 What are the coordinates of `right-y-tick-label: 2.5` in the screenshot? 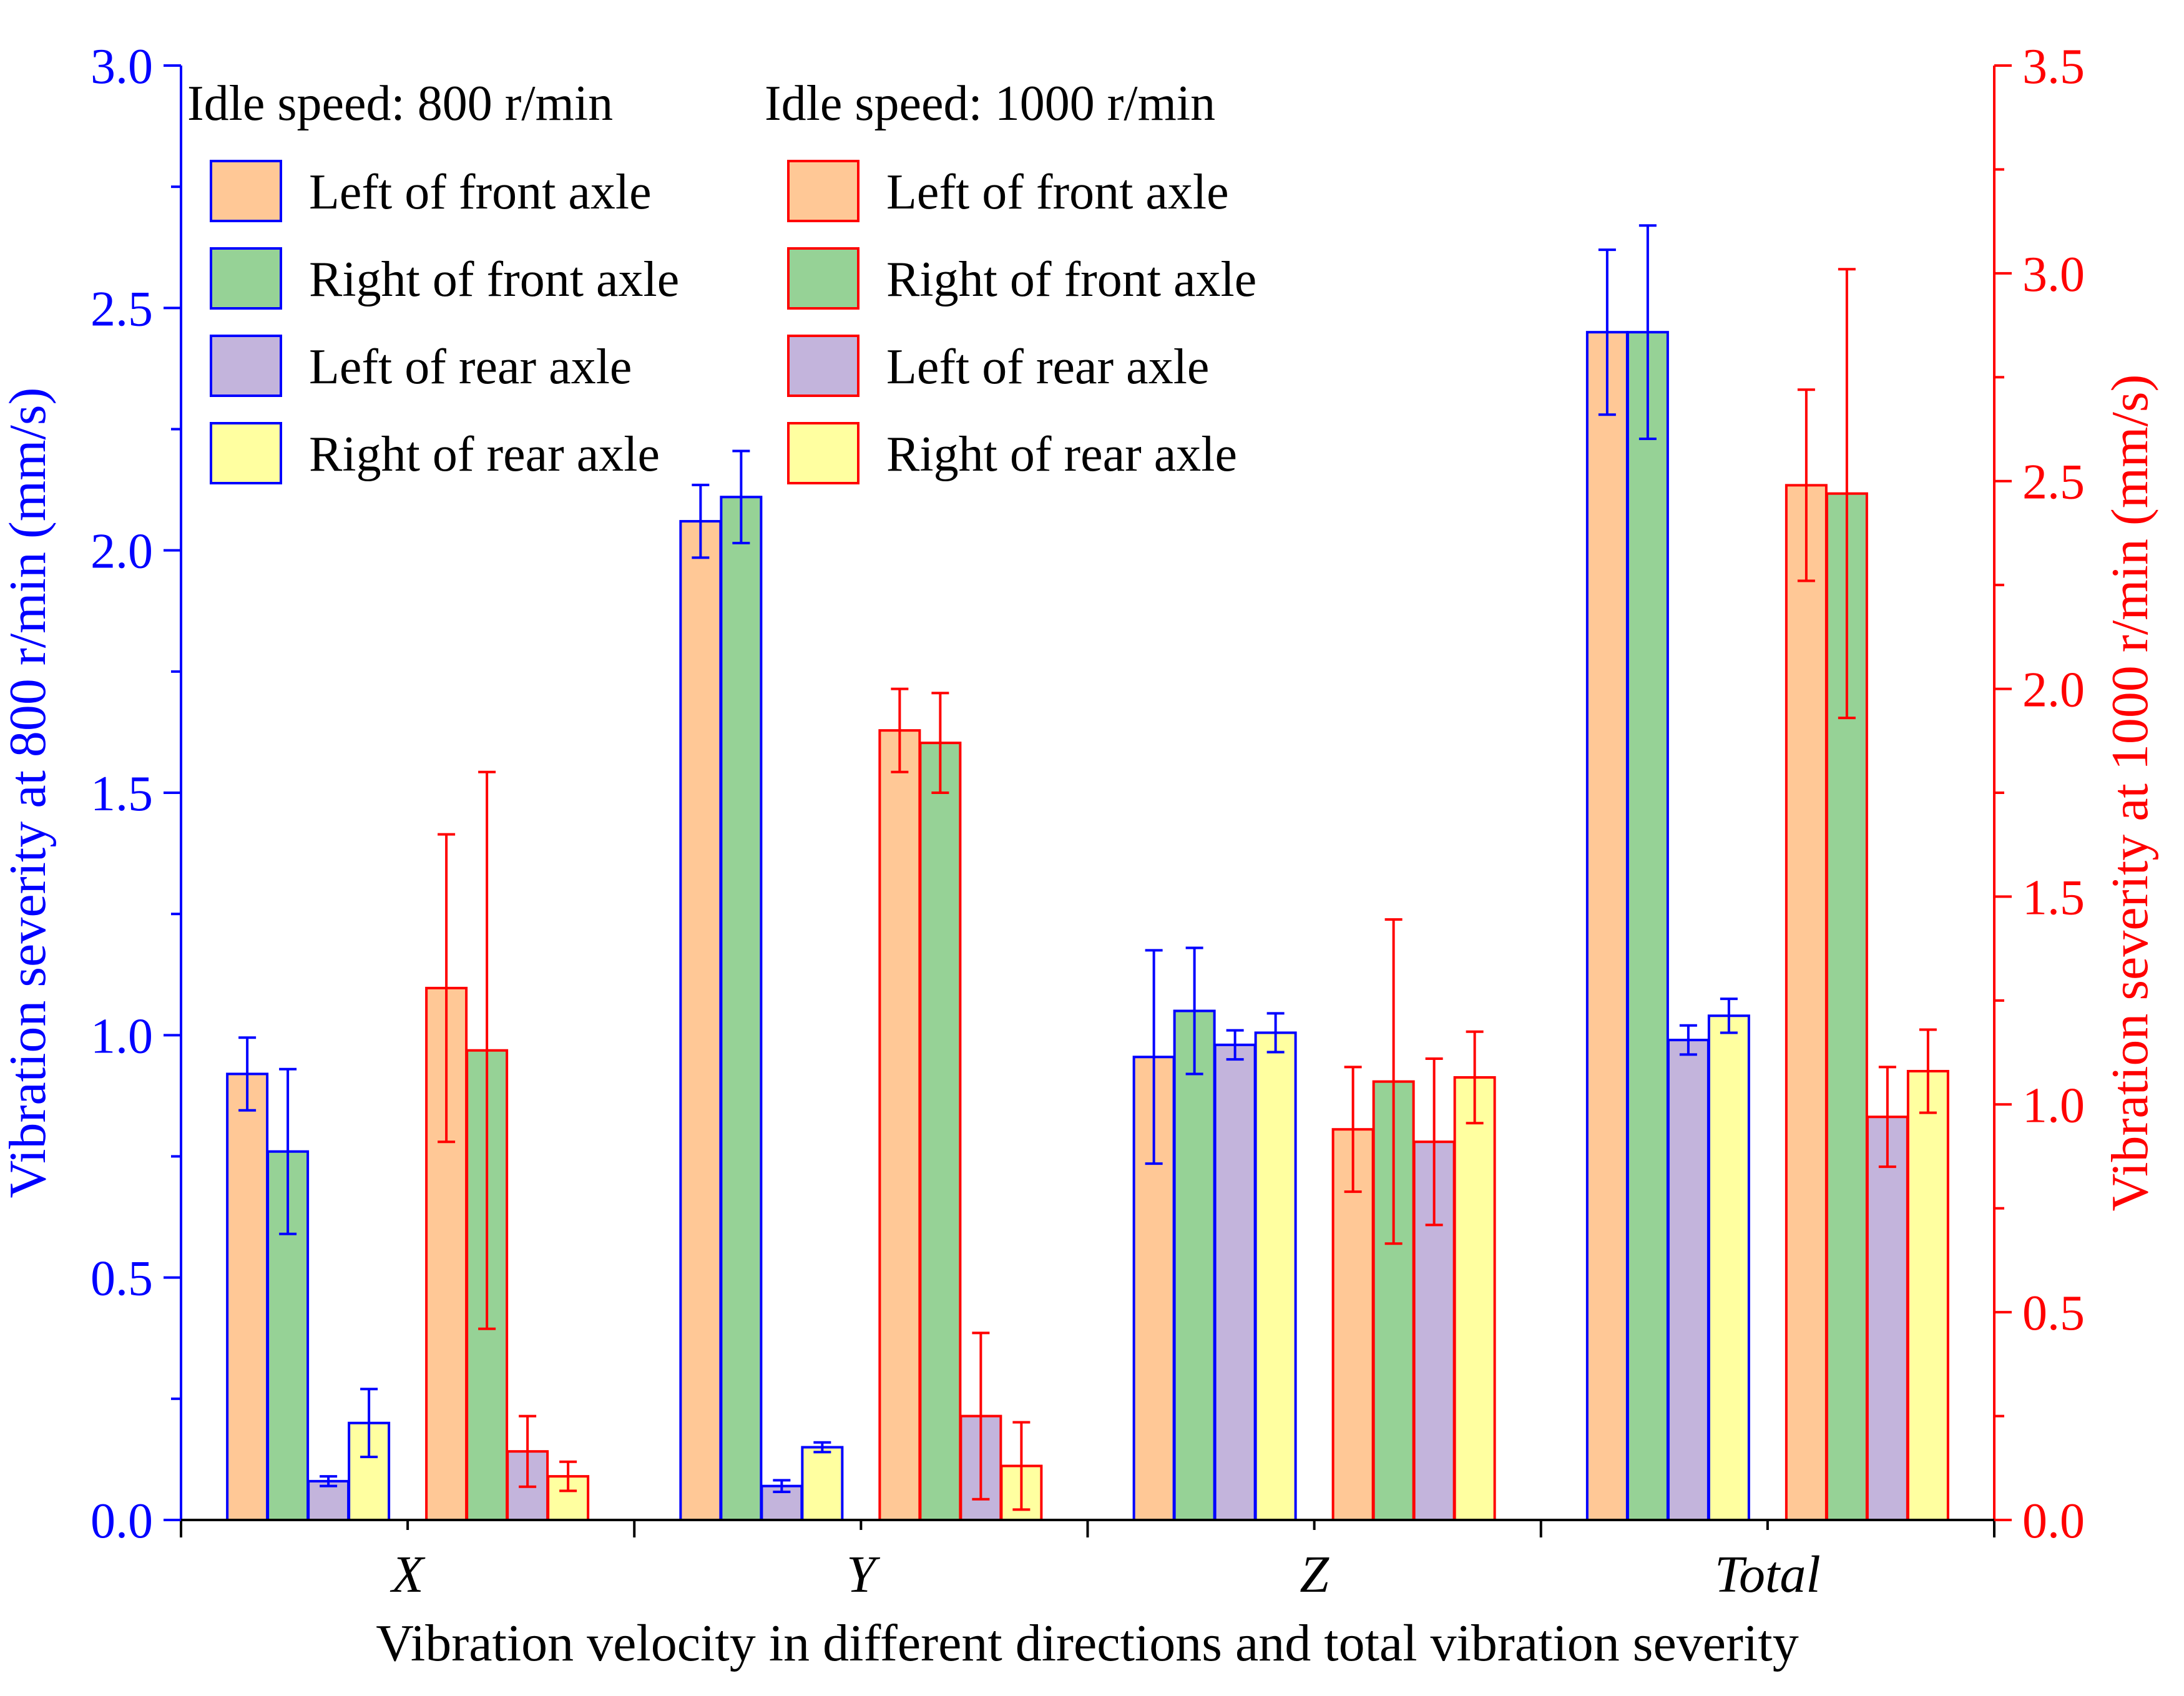 It's located at (2053, 482).